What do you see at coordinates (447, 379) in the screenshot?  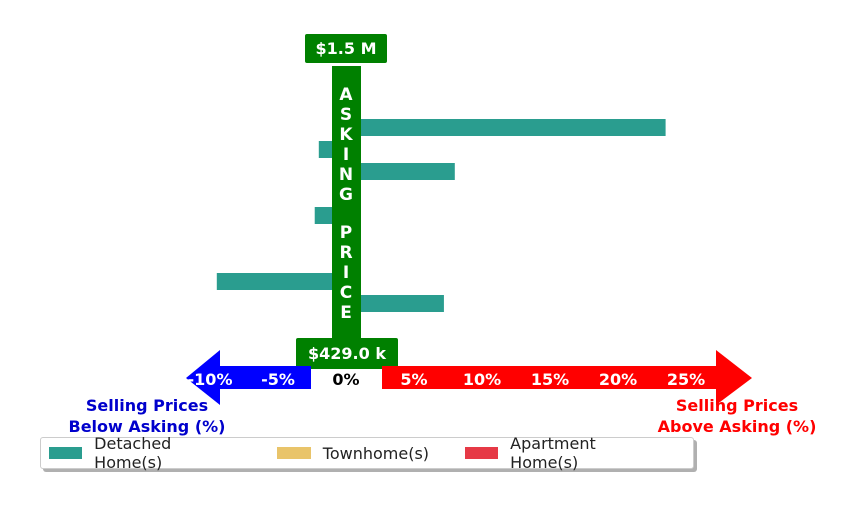 I see `x-tick-labels: -10% -5% 0% 5% 10% 15% 20% 25%` at bounding box center [447, 379].